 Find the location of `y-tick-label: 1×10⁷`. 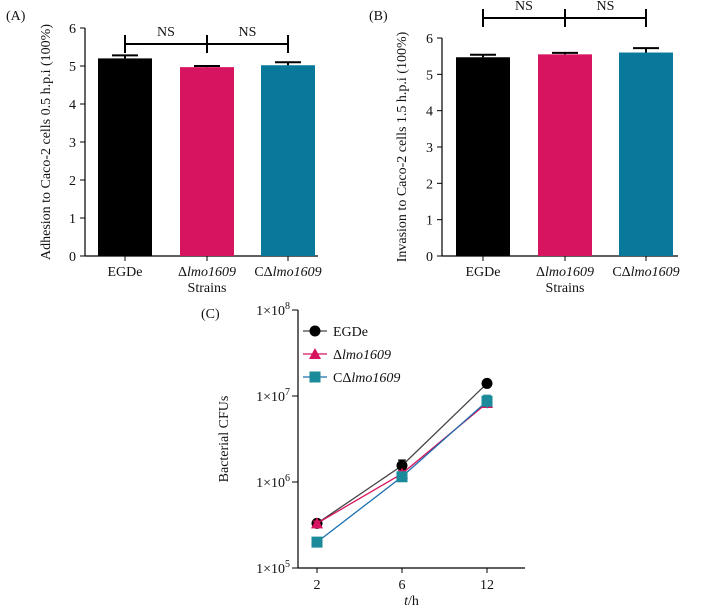

y-tick-label: 1×10⁷ is located at coordinates (273, 396).